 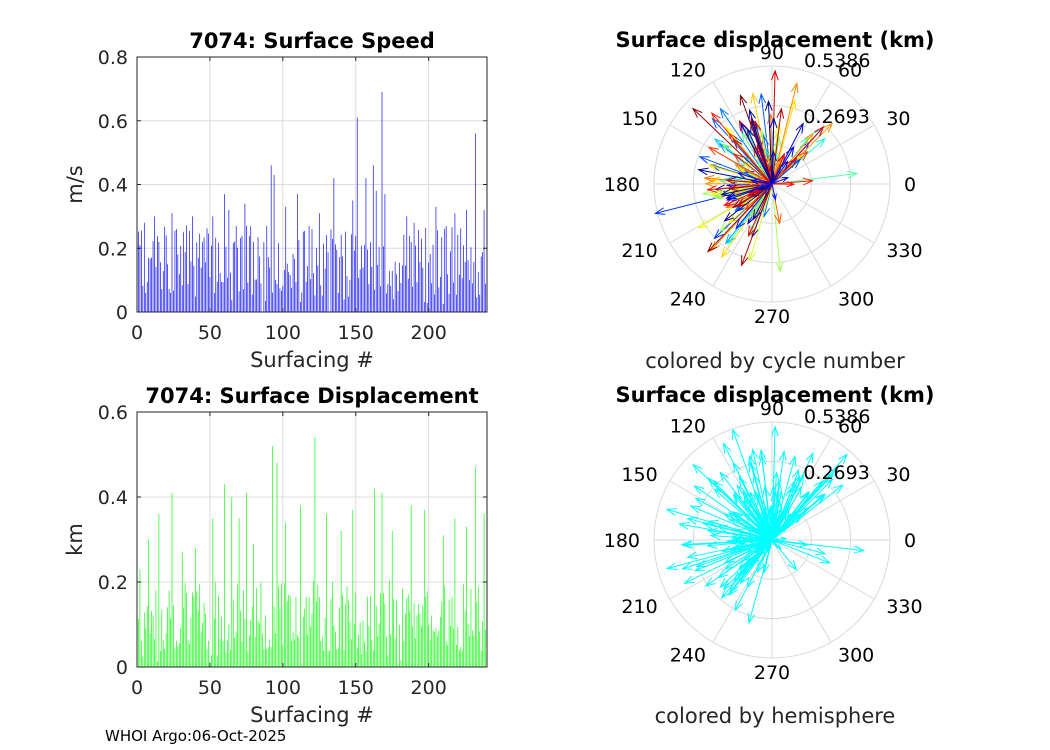 I want to click on disp-xtick-label: 0, so click(x=137, y=688).